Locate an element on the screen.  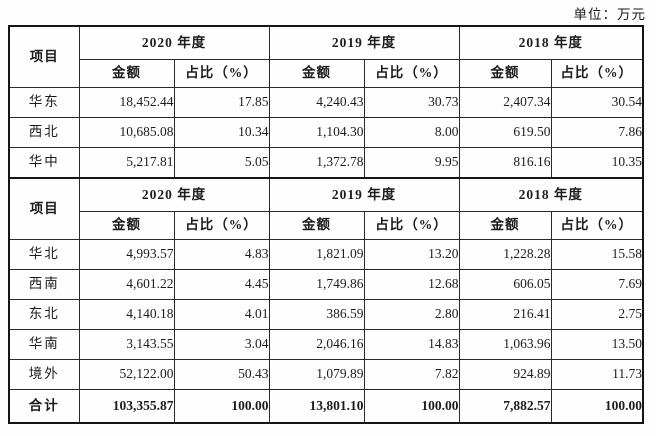
cell-amount: 1,079.89 is located at coordinates (316, 374).